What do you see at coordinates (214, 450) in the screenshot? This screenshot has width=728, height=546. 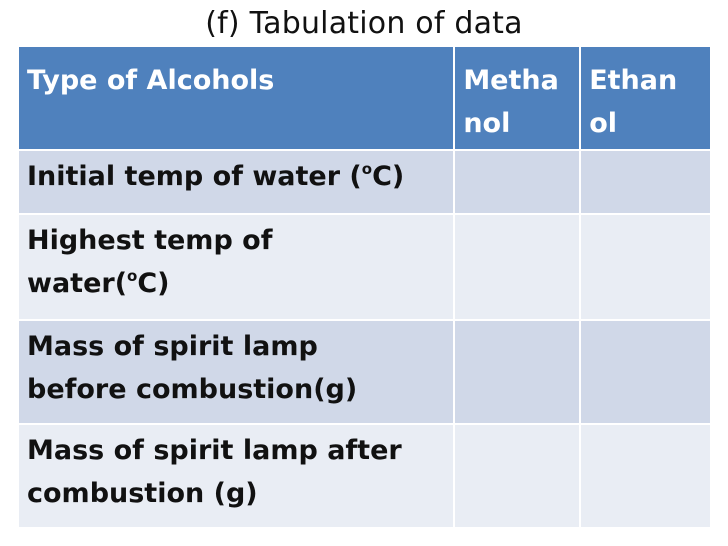 I see `row-label-line1: Mass of spirit lamp after` at bounding box center [214, 450].